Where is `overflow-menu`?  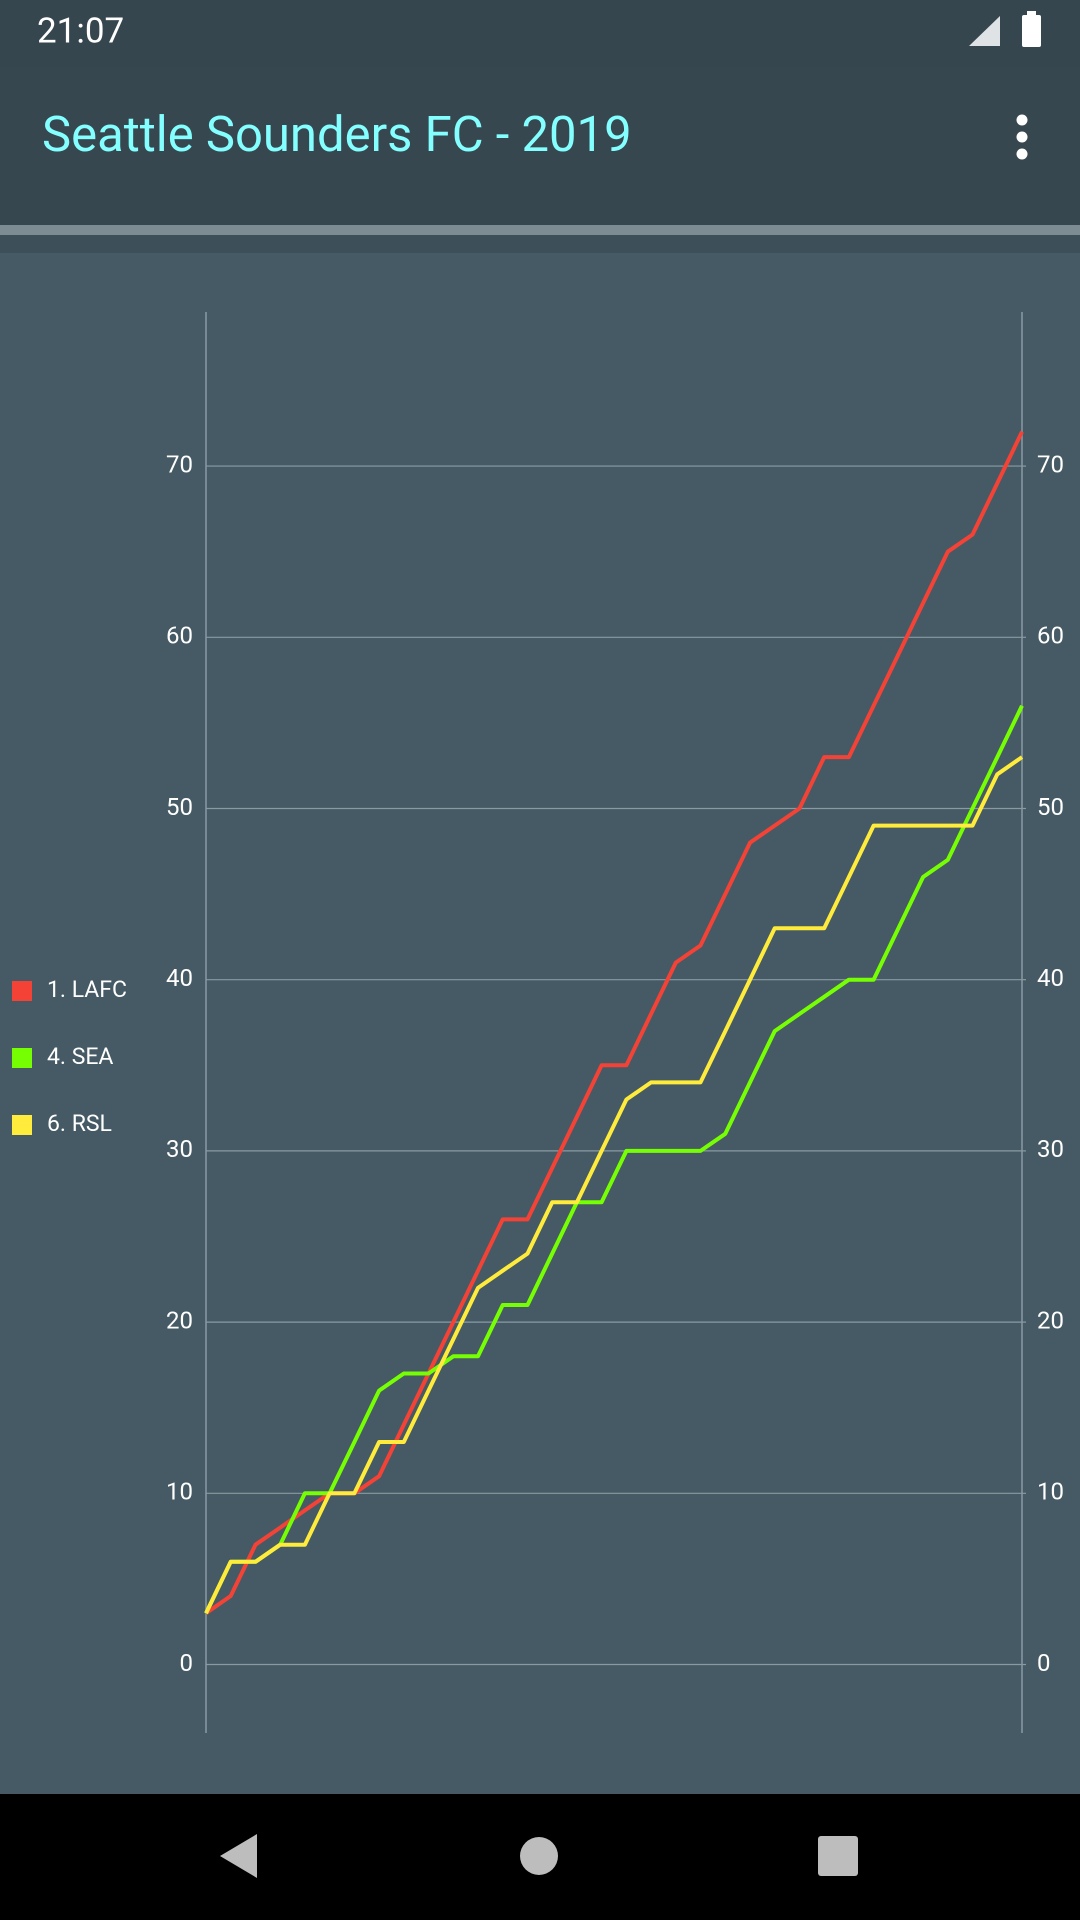
overflow-menu is located at coordinates (1022, 137).